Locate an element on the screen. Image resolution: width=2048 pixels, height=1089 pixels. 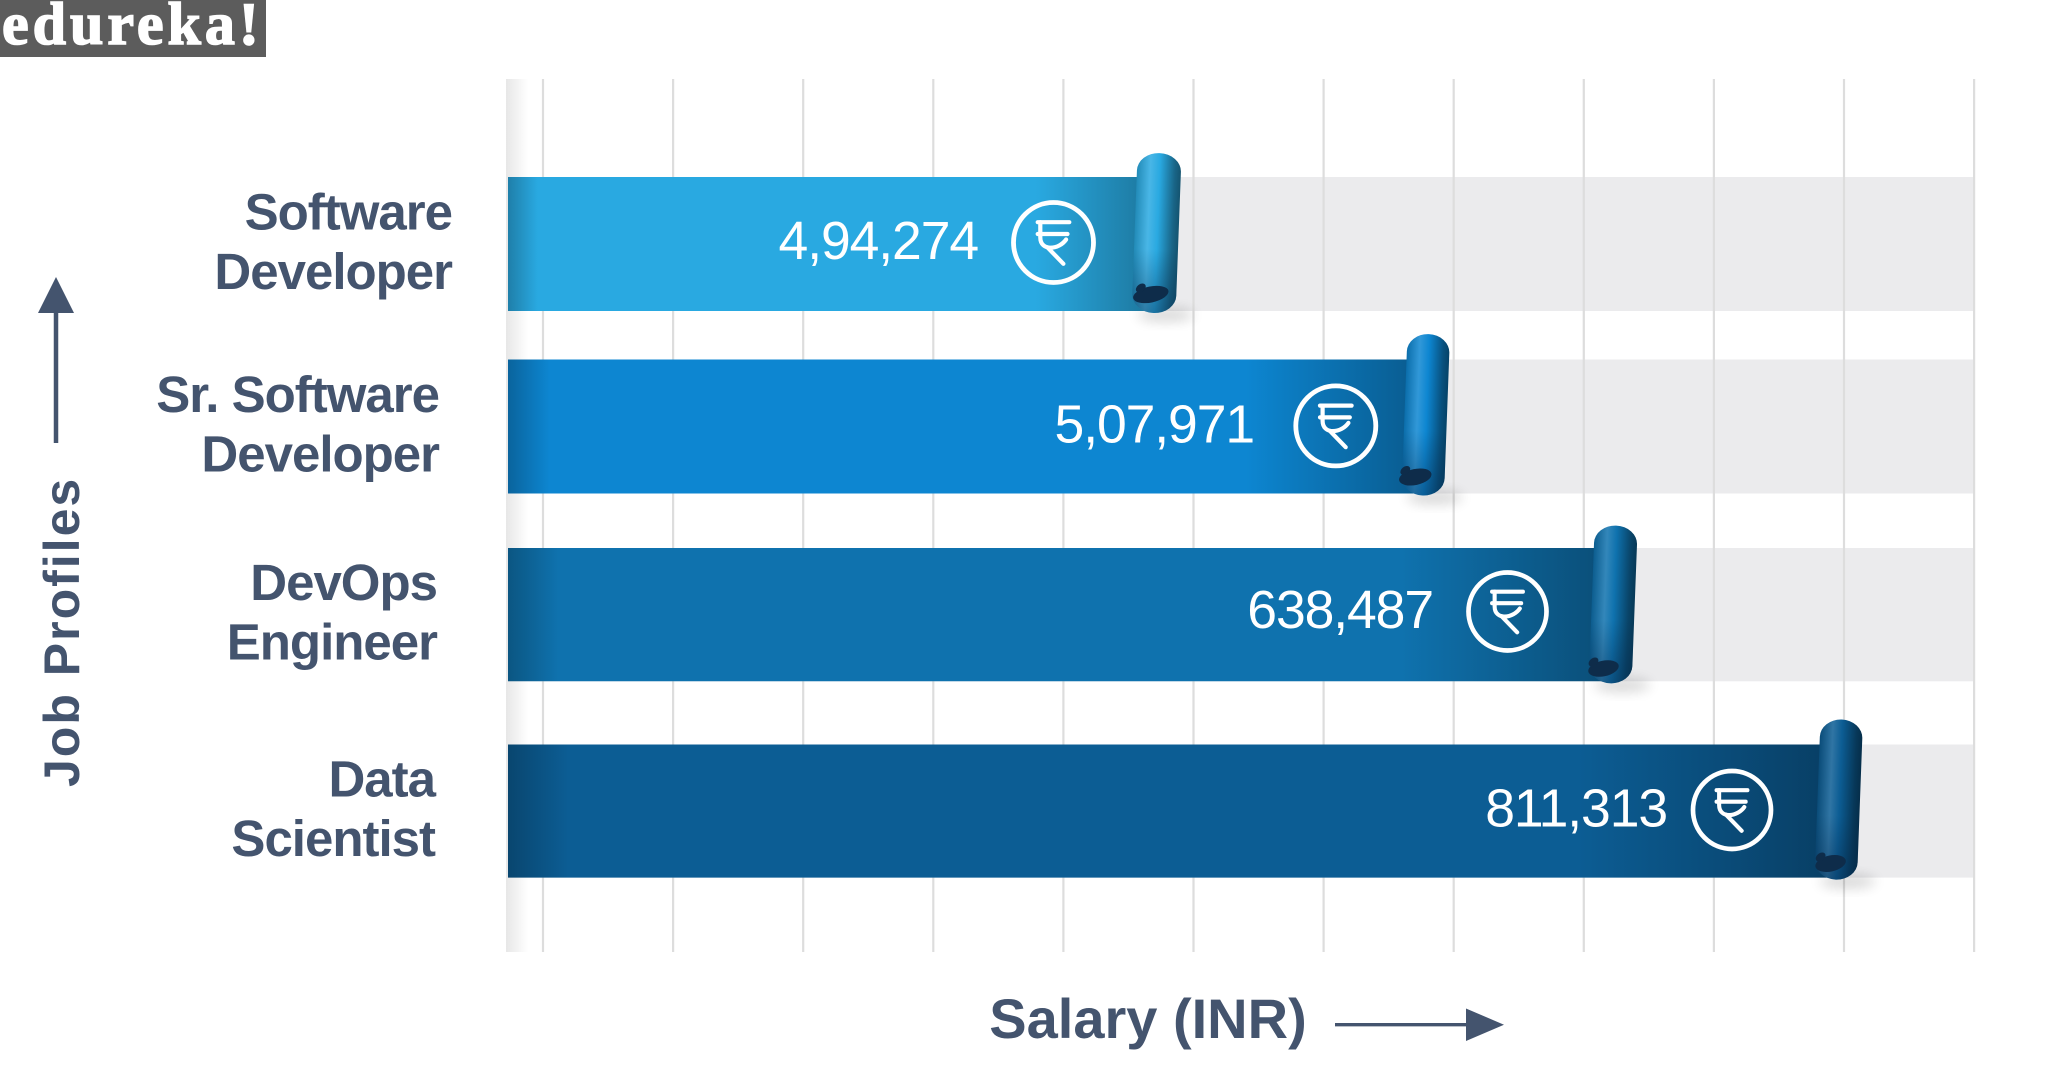
svg-text: 4,94,274 is located at coordinates (879, 241).